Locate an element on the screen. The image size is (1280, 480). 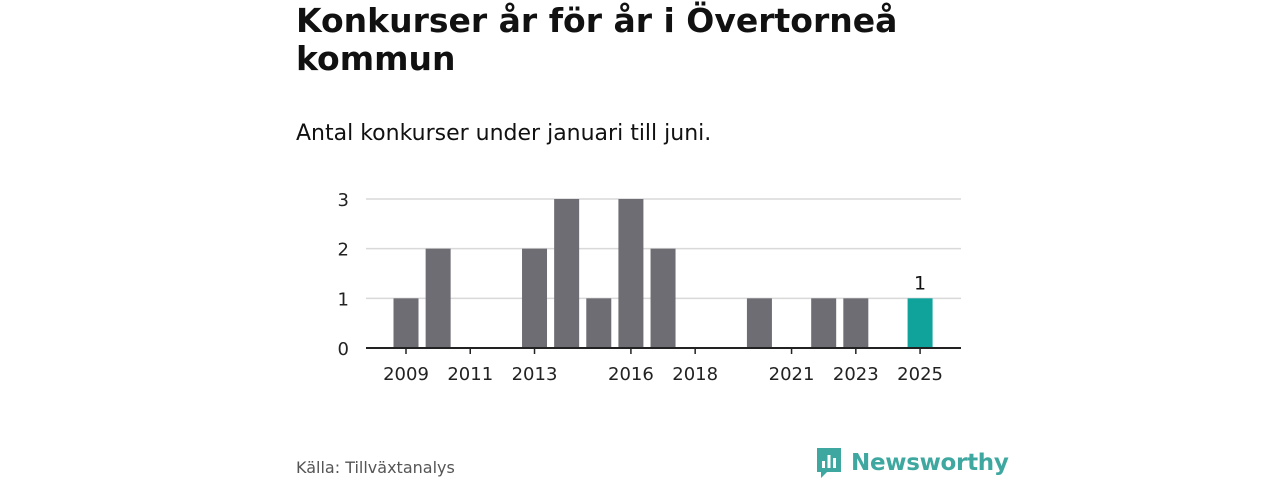
bar-2017 is located at coordinates (663, 298).